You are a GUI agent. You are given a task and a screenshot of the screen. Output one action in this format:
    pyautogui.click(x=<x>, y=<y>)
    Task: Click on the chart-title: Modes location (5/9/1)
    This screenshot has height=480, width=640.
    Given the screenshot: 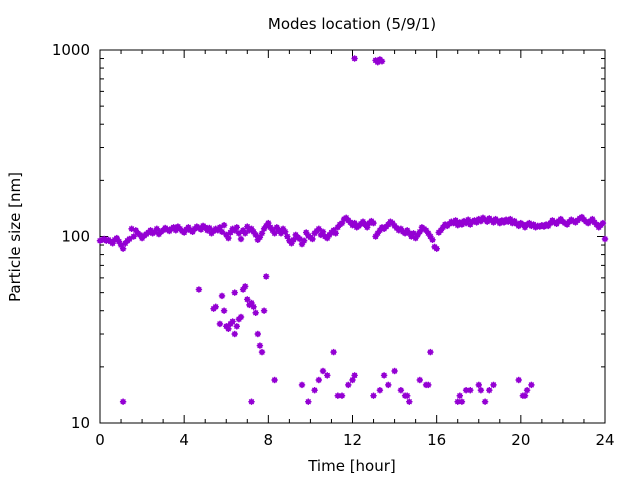 What is the action you would take?
    pyautogui.click(x=352, y=24)
    